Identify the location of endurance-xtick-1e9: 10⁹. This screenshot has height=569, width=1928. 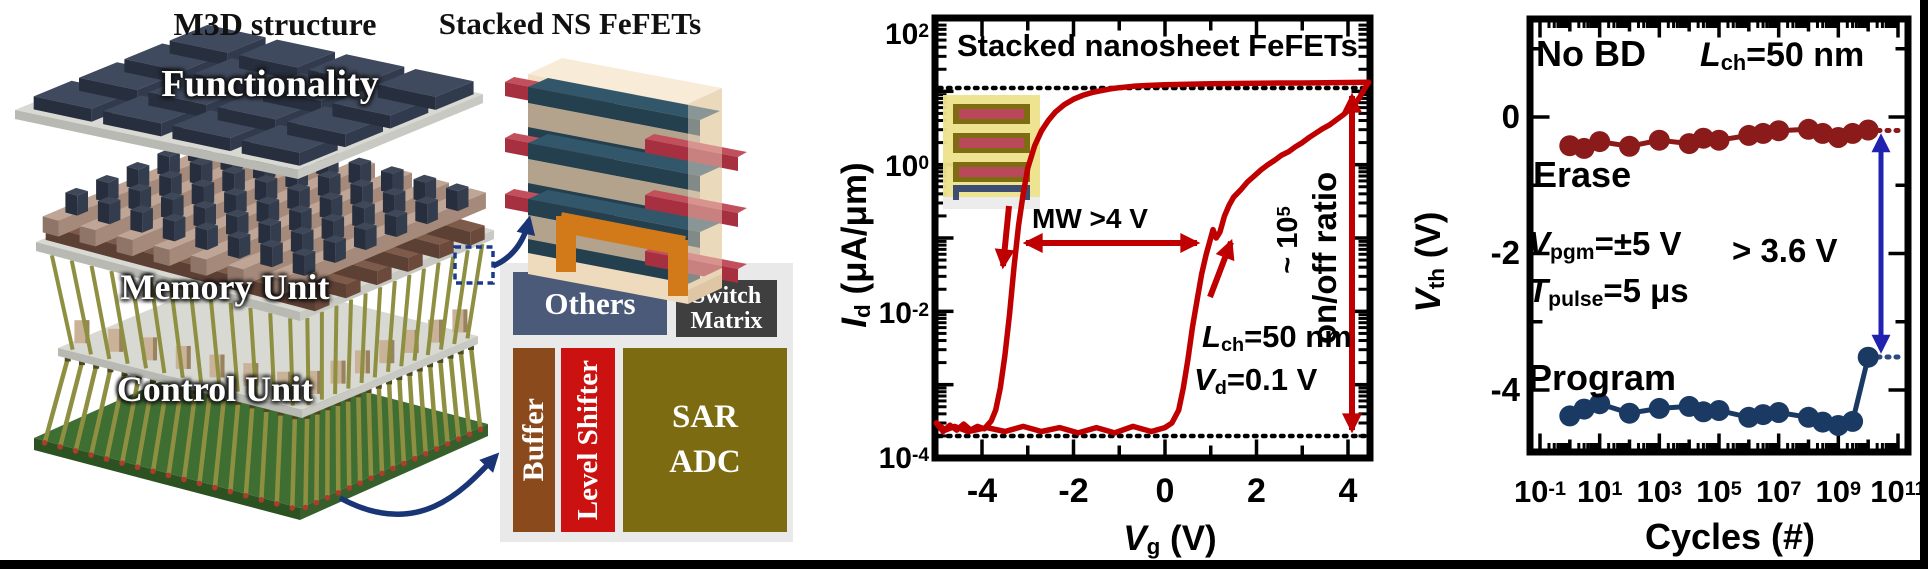
(1839, 491).